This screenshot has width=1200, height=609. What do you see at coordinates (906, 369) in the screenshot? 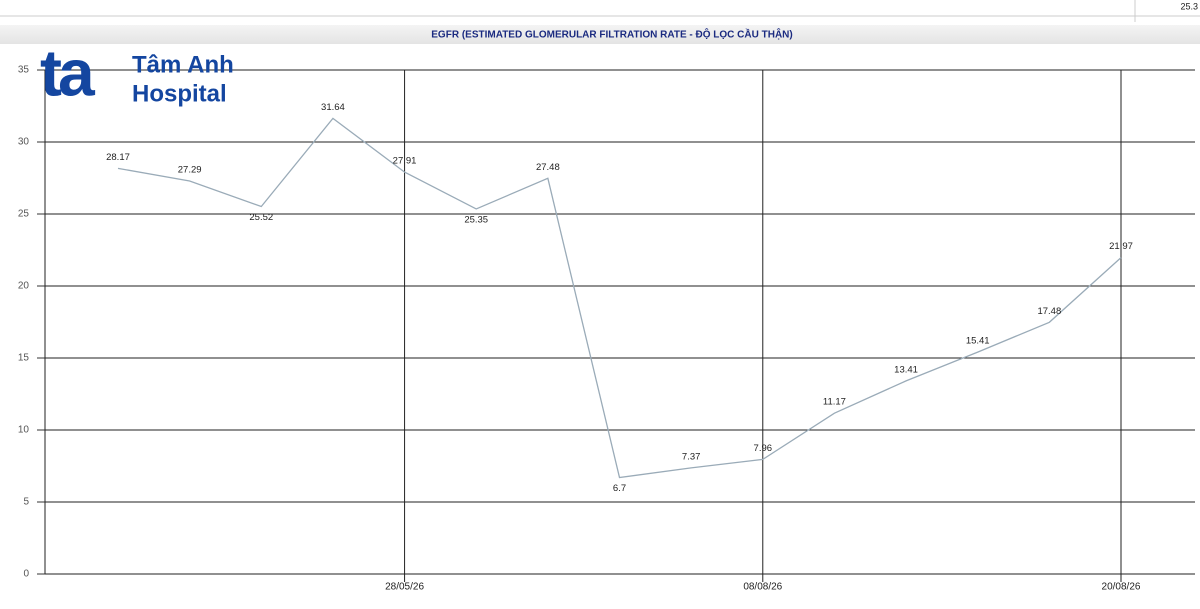
I see `data-label: 13.41` at bounding box center [906, 369].